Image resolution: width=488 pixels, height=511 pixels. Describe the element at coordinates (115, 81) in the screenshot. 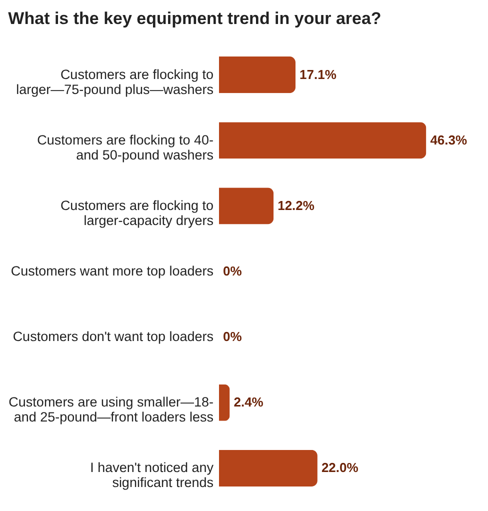

I see `y-tick-label: Customers are flocking to larger—75-pound plus—washers` at that location.